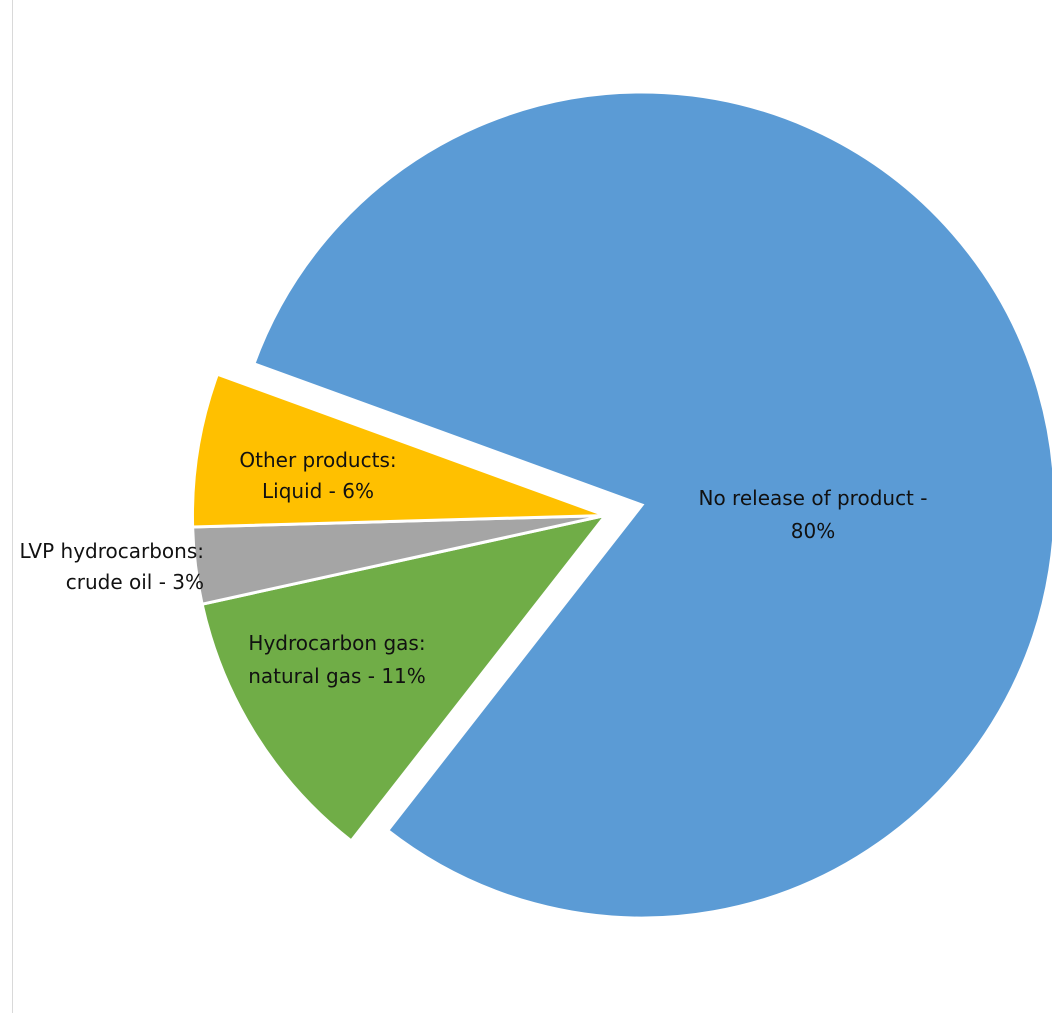  Describe the element at coordinates (318, 491) in the screenshot. I see `pie-label-line: Liquid - 6%` at that location.